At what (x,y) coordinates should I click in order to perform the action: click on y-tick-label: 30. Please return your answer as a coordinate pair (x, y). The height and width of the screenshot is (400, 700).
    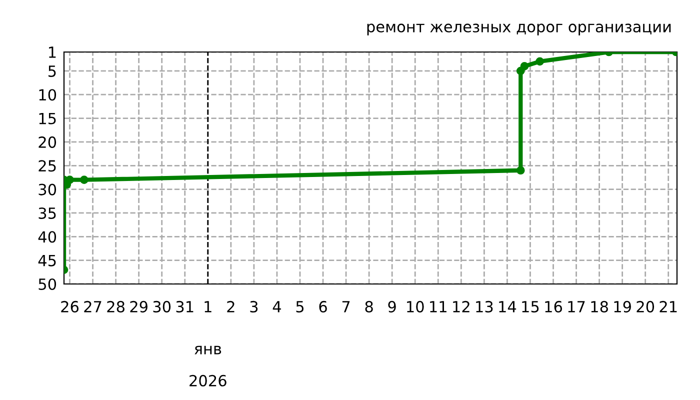
    Looking at the image, I should click on (47, 190).